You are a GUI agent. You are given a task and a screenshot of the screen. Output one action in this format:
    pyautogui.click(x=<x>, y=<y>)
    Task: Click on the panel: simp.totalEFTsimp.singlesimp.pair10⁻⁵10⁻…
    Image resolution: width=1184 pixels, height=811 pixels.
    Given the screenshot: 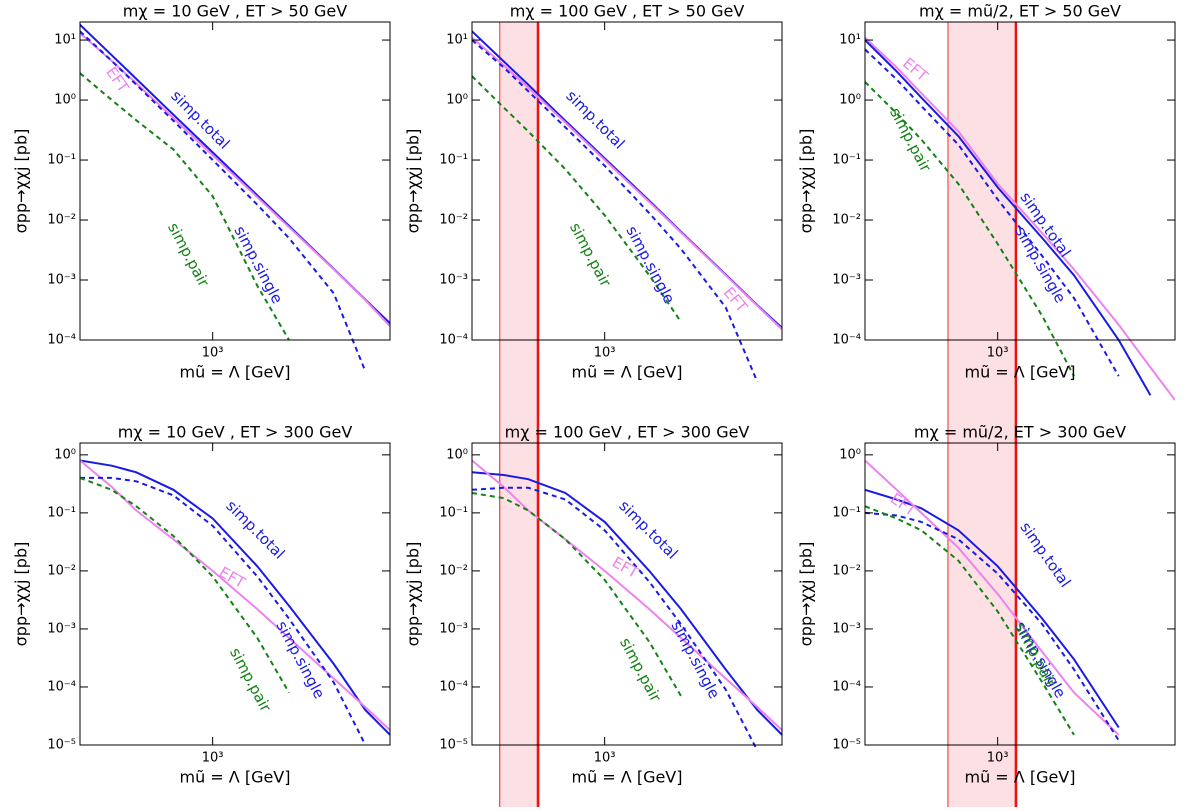 What is the action you would take?
    pyautogui.click(x=201, y=605)
    